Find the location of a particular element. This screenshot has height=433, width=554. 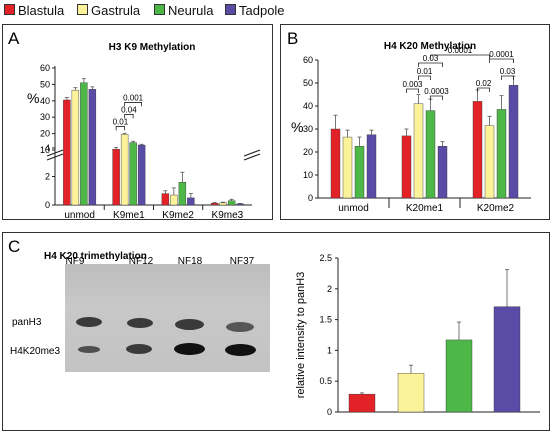

y-axis-label: % is located at coordinates (33, 98).